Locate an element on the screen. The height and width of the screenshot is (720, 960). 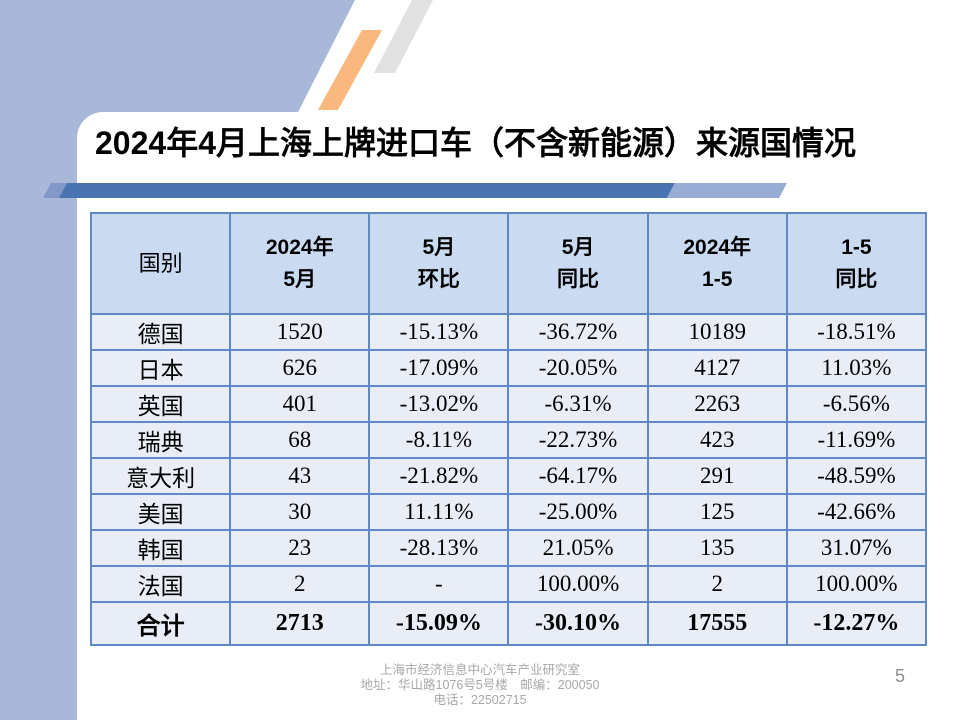
value-cell: -11.69% is located at coordinates (856, 440).